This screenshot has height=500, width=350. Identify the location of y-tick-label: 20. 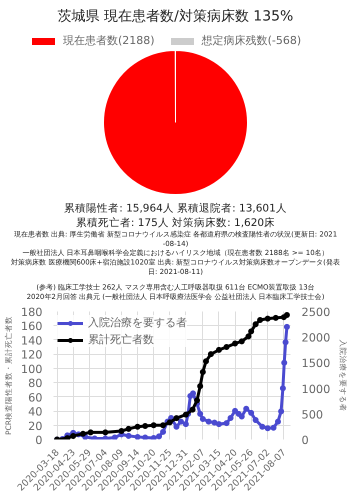
(35, 425).